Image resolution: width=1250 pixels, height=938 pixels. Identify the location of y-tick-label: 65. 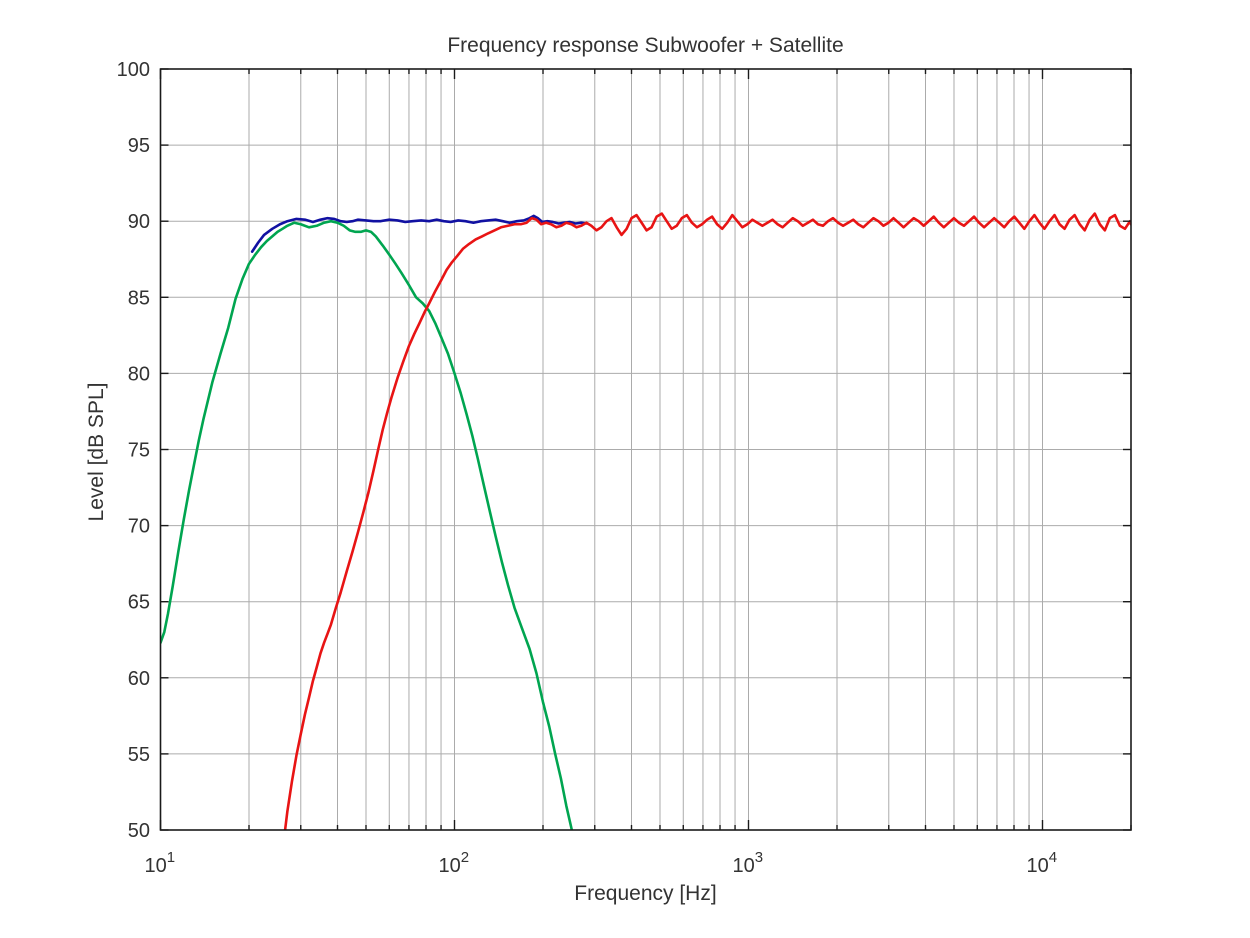
(139, 603).